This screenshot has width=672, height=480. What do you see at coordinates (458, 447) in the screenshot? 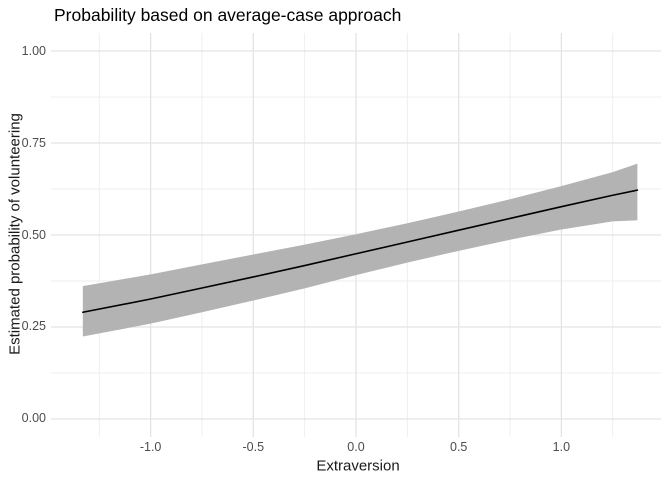
I see `x-tick-label: 0.5` at bounding box center [458, 447].